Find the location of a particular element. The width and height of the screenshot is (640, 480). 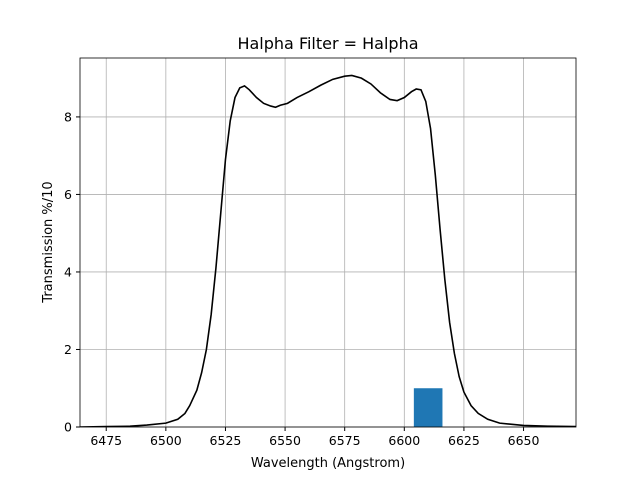

y-tick-label: 8 is located at coordinates (68, 116).